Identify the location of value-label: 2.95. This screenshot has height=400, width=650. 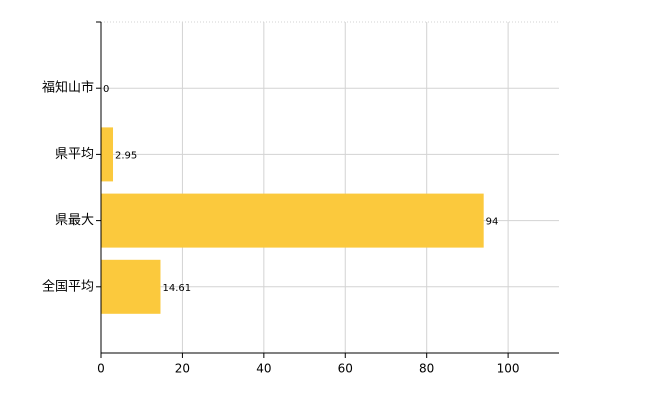
(126, 155).